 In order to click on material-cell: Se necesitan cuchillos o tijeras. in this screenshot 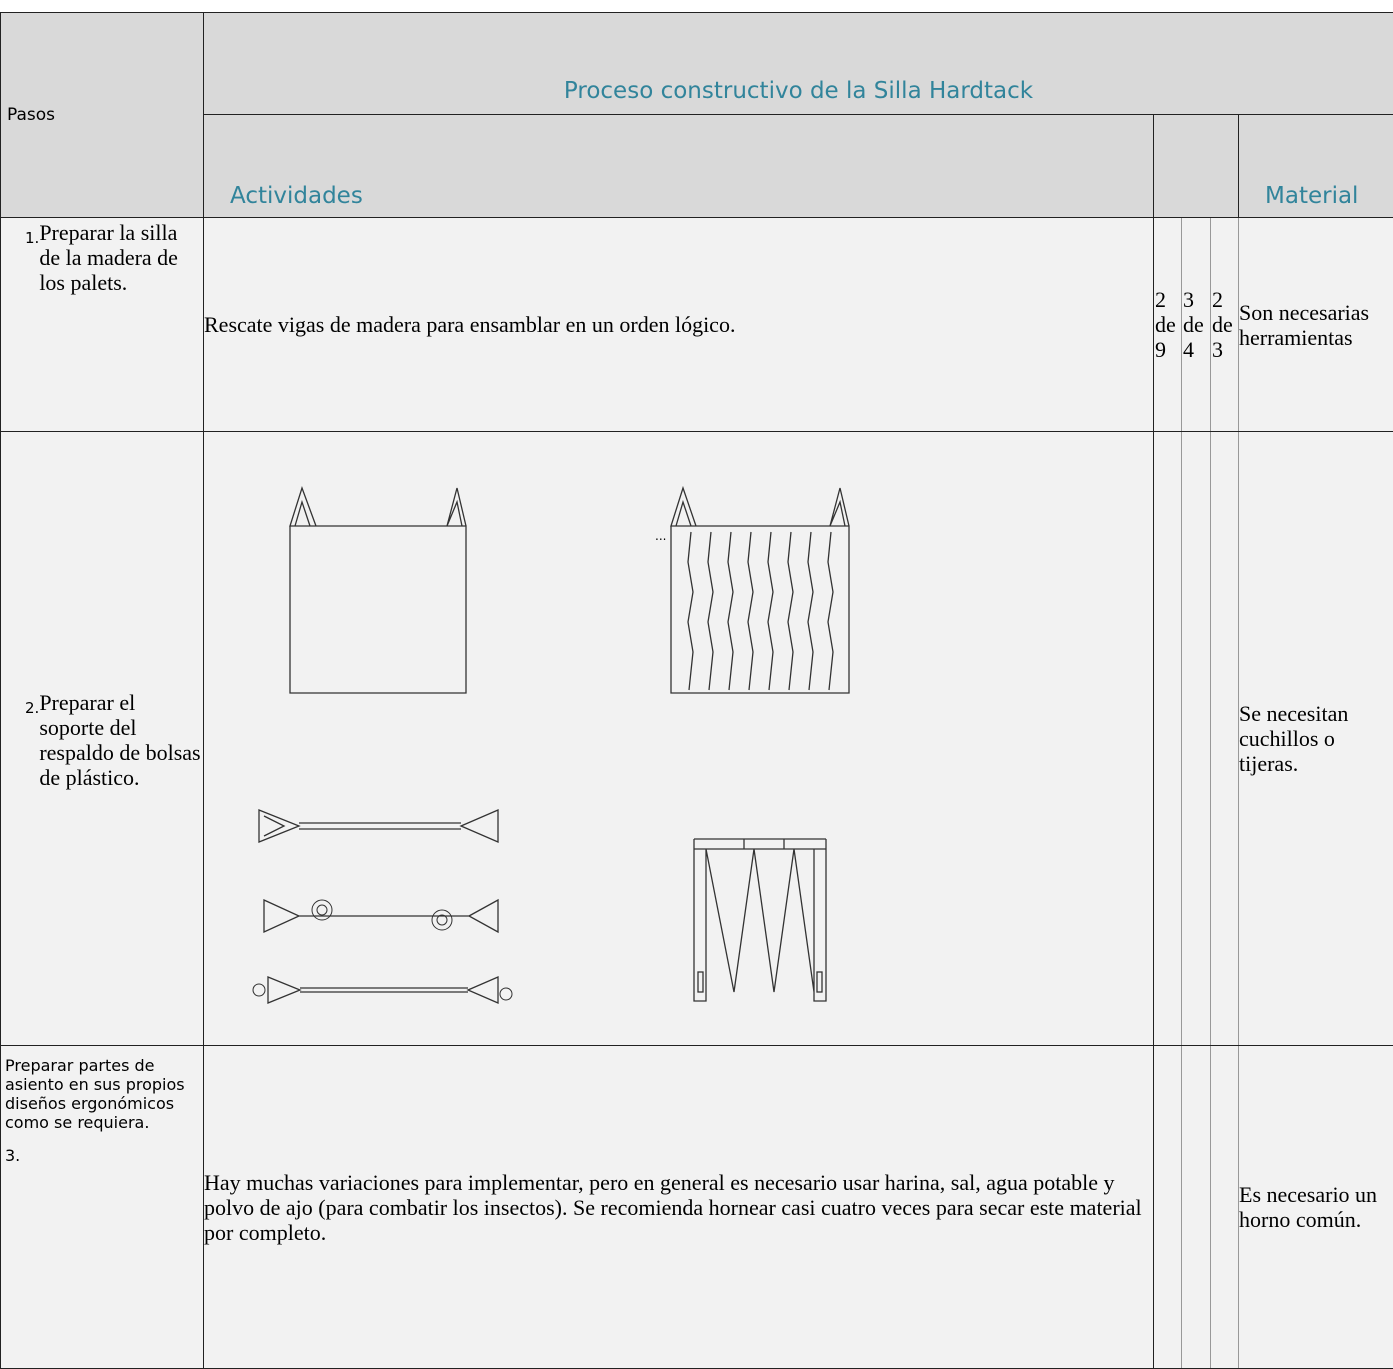, I will do `click(1316, 739)`.